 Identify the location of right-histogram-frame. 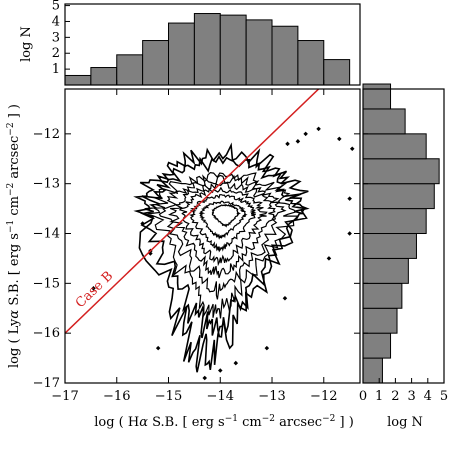
(403, 236).